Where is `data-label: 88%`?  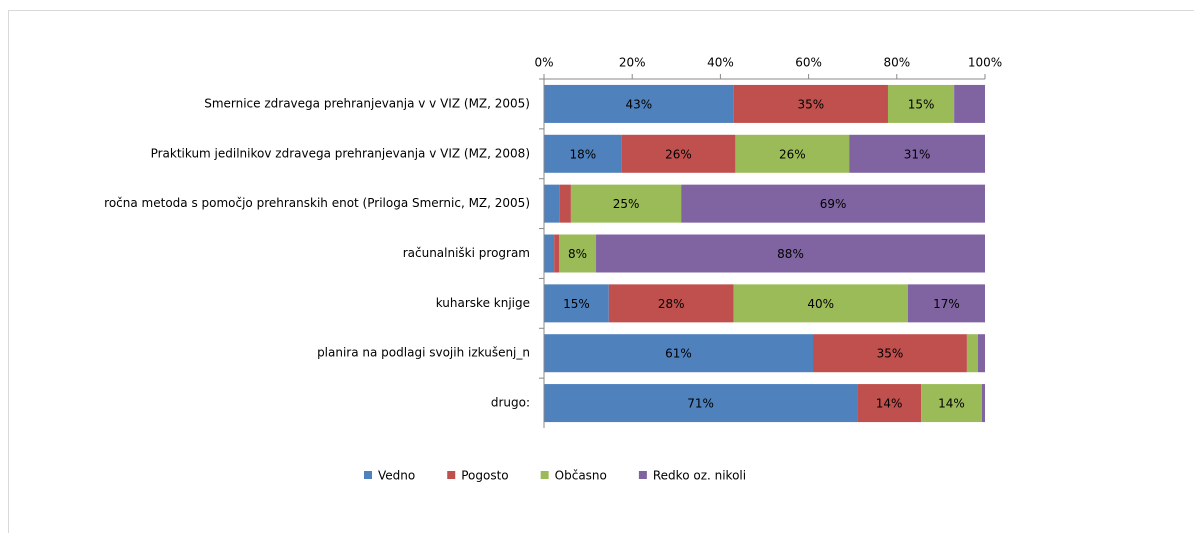 data-label: 88% is located at coordinates (790, 254).